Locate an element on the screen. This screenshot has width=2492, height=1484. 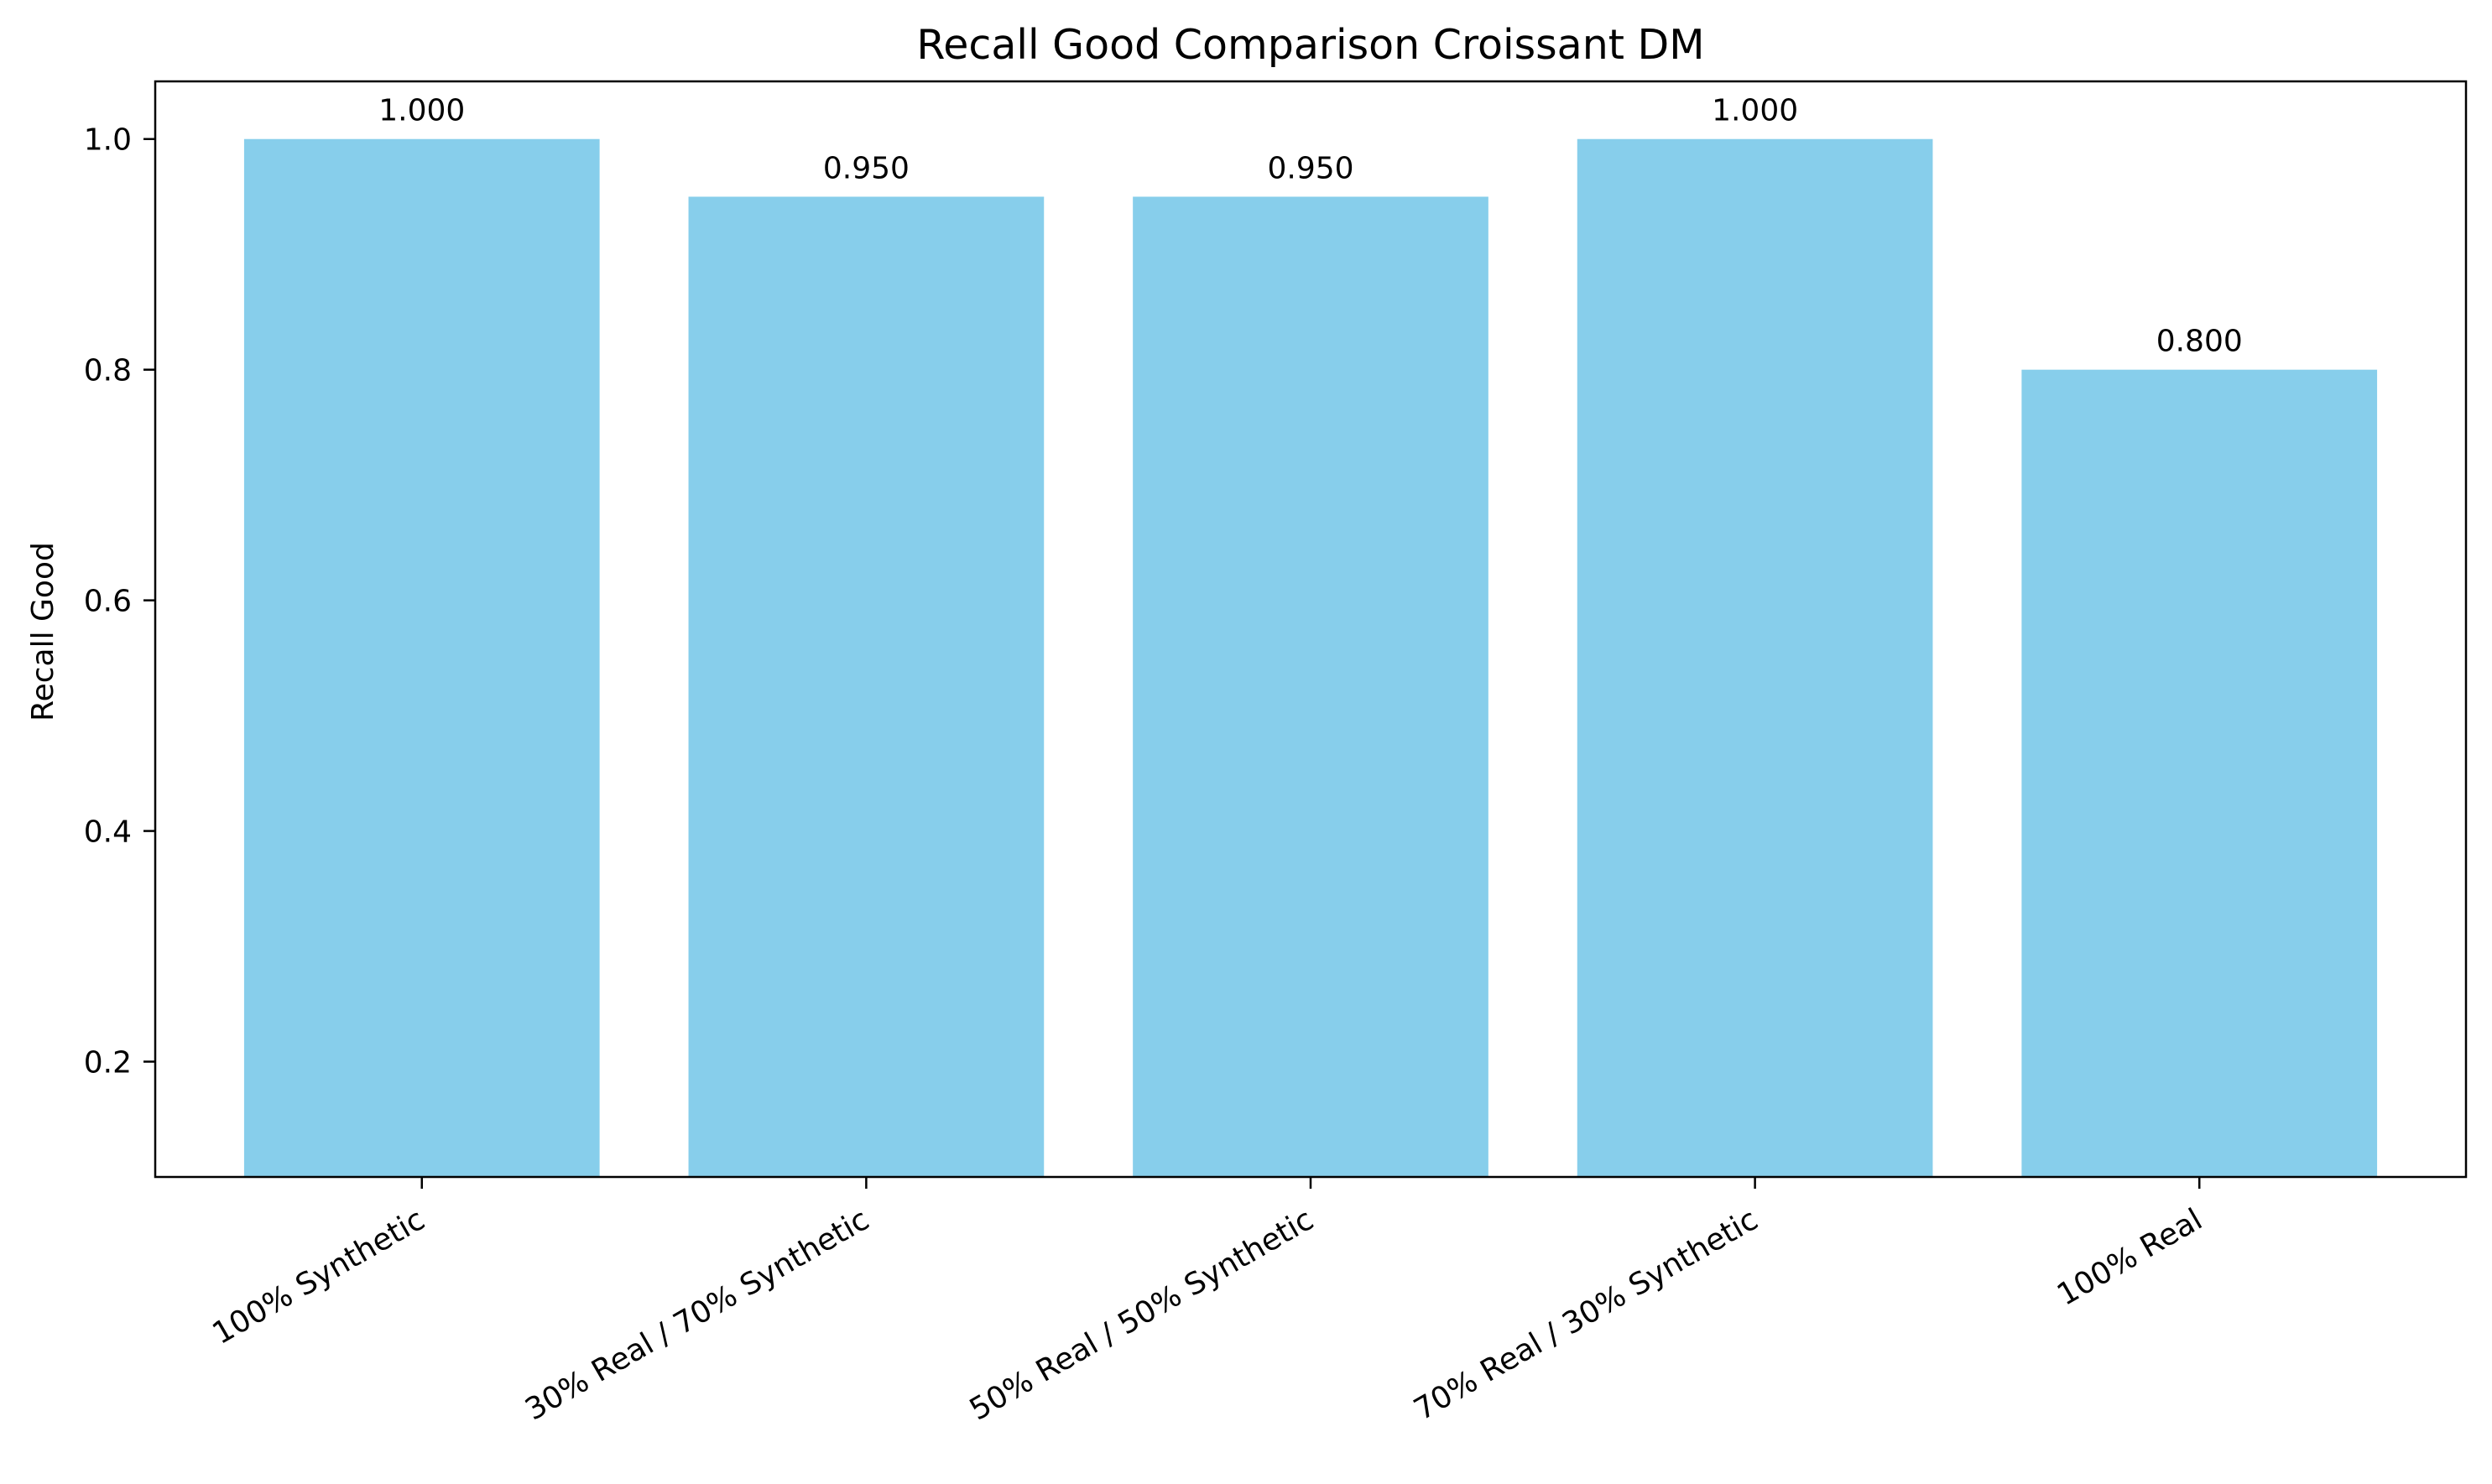
chart-title: Recall Good Comparison Croissant DM is located at coordinates (1310, 45).